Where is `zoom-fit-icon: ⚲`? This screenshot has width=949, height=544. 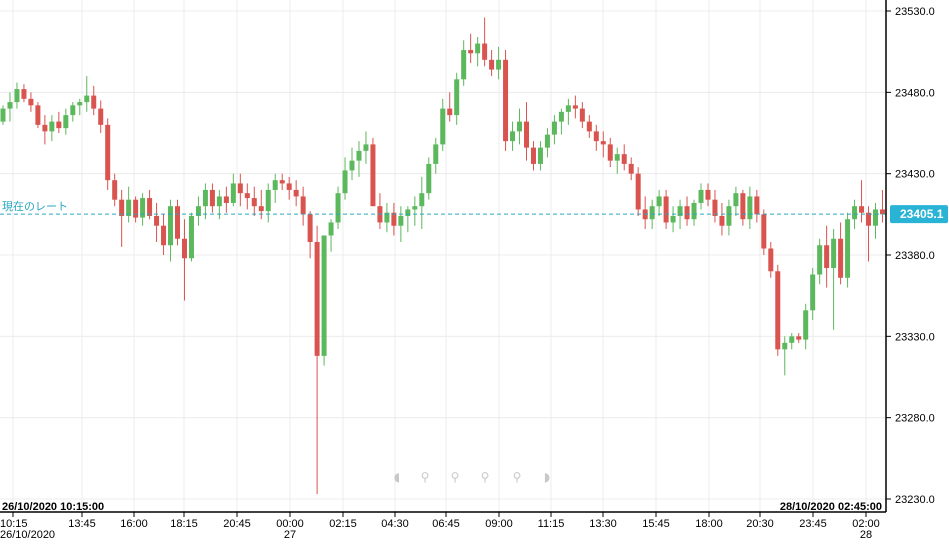
zoom-fit-icon: ⚲ is located at coordinates (517, 477).